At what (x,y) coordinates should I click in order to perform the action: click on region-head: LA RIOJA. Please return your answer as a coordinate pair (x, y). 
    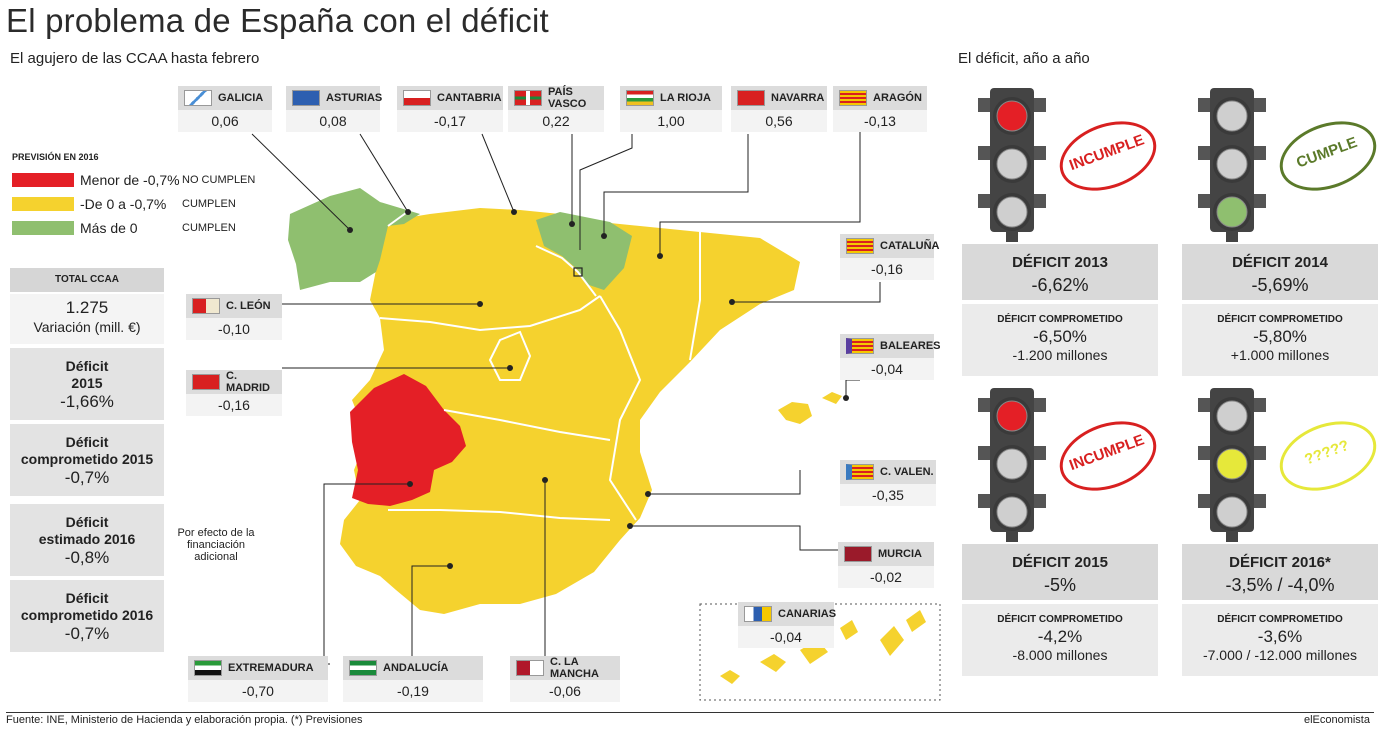
    Looking at the image, I should click on (671, 98).